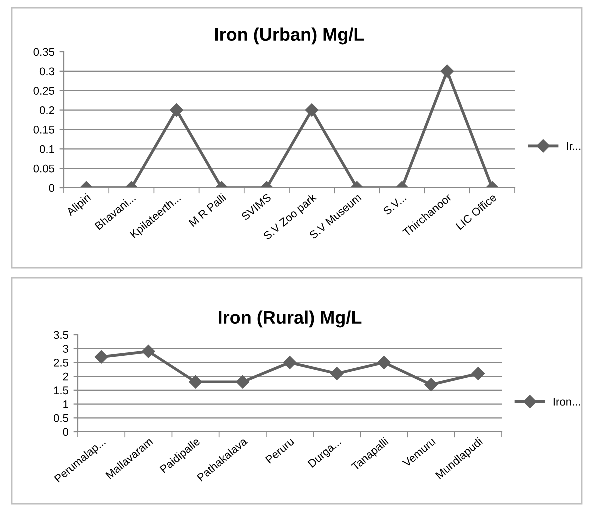  Describe the element at coordinates (61, 418) in the screenshot. I see `y-tick-label: 0.5` at that location.